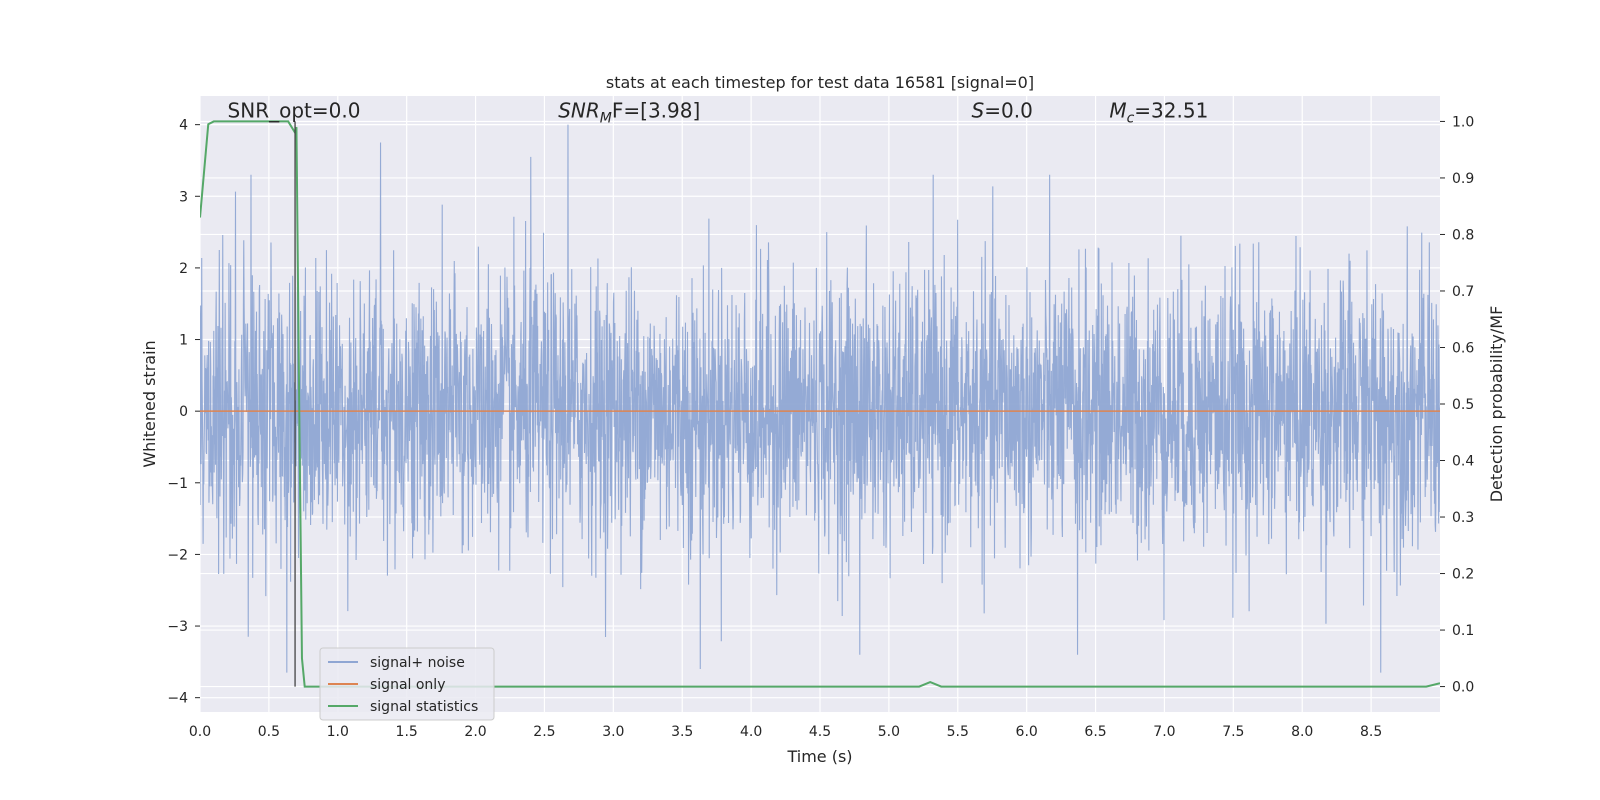 The height and width of the screenshot is (800, 1600). Describe the element at coordinates (1463, 292) in the screenshot. I see `y2-tick-label: 0.7` at that location.